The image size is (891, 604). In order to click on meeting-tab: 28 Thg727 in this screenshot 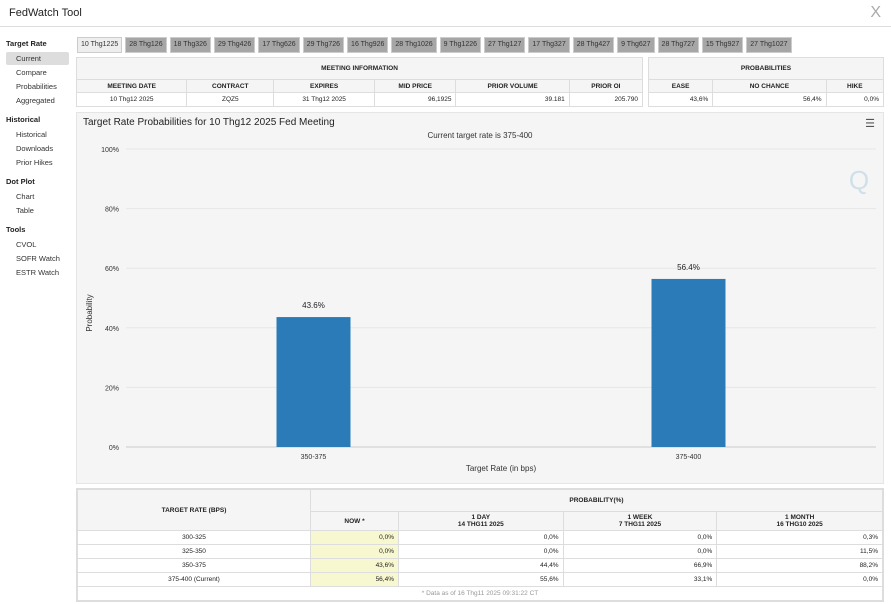, I will do `click(678, 45)`.